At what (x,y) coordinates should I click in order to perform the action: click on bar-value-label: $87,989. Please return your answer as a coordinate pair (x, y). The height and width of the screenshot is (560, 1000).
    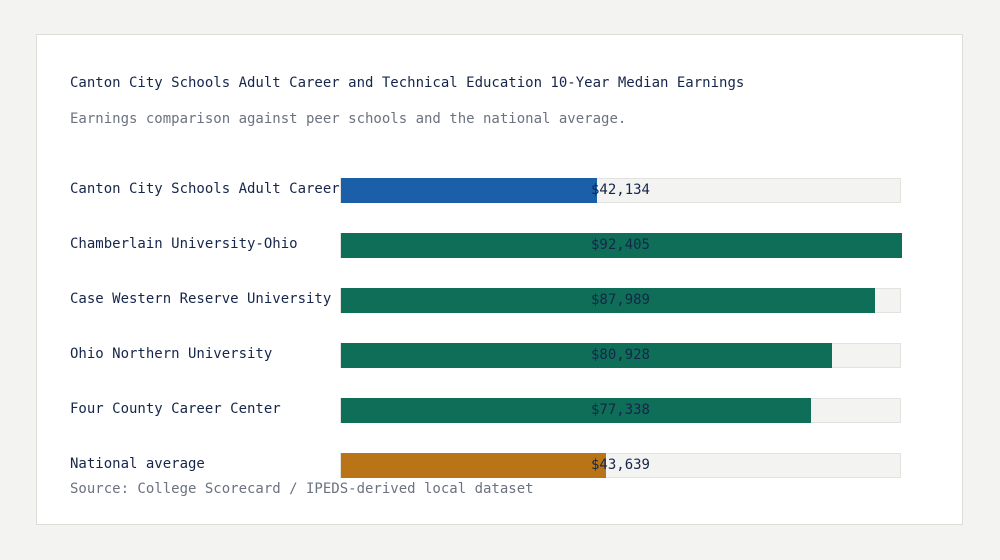
    Looking at the image, I should click on (620, 300).